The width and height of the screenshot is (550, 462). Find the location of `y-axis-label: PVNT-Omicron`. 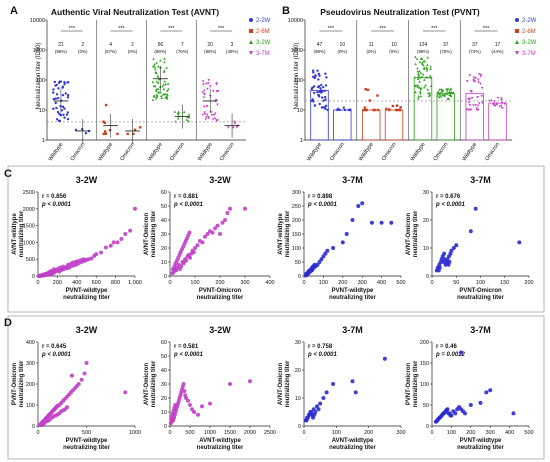

y-axis-label: PVNT-Omicron is located at coordinates (15, 383).